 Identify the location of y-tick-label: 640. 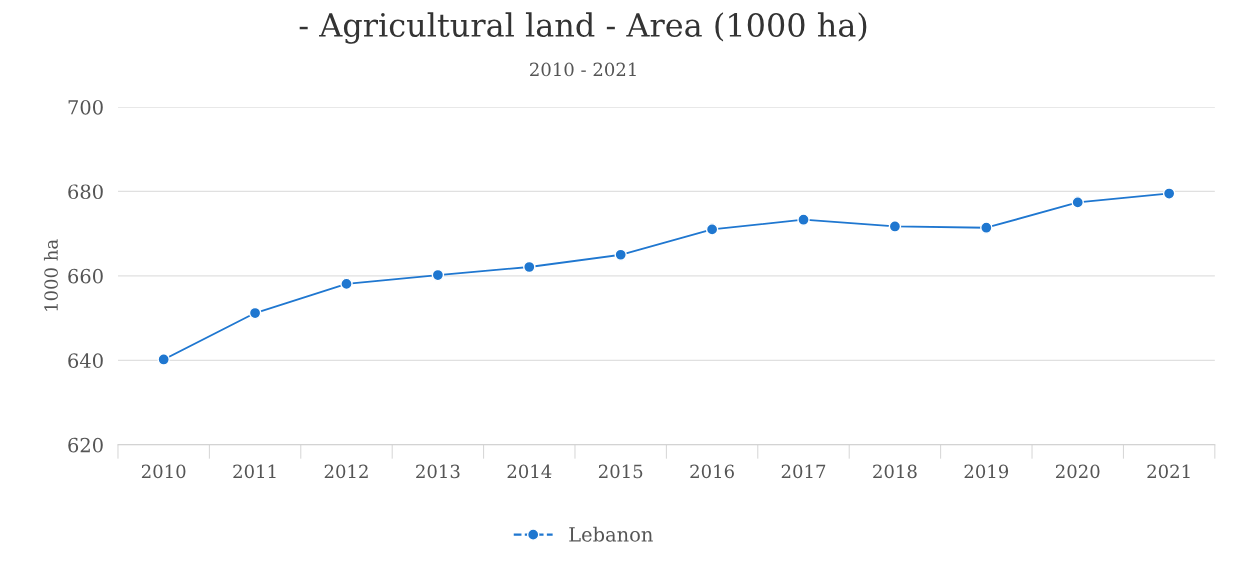
(85, 360).